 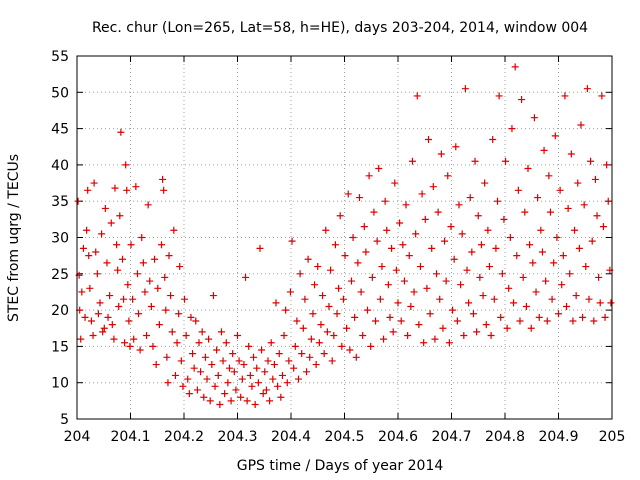 I want to click on x-tick-label: 204.6, so click(x=398, y=437).